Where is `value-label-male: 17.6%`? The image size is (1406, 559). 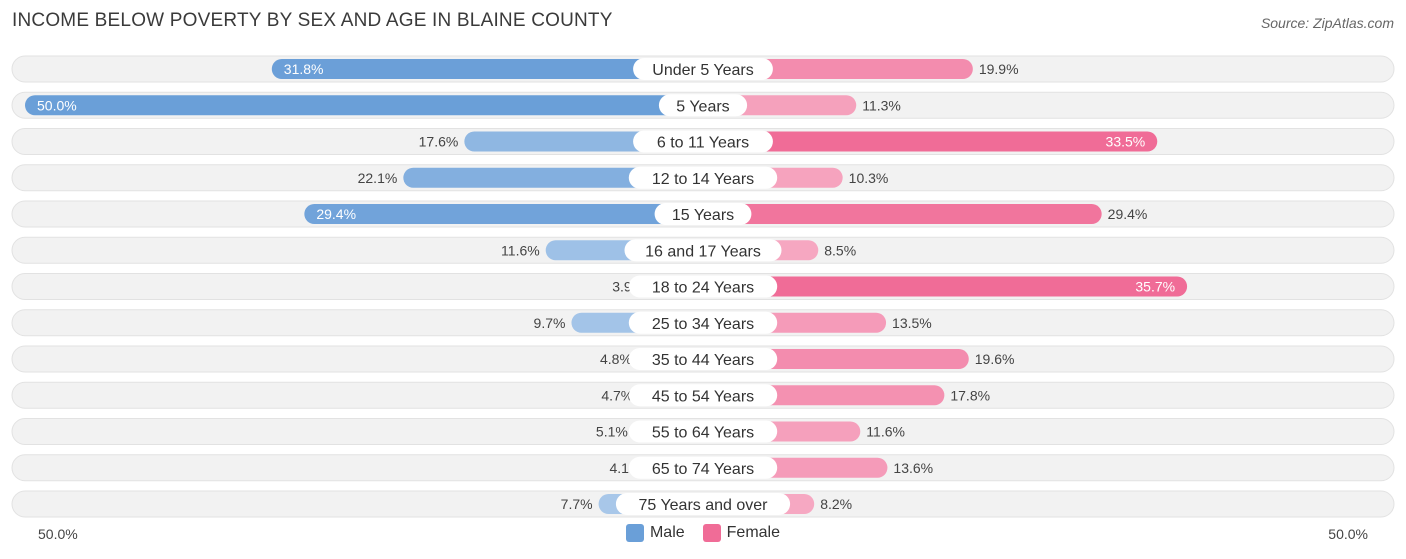 value-label-male: 17.6% is located at coordinates (439, 142).